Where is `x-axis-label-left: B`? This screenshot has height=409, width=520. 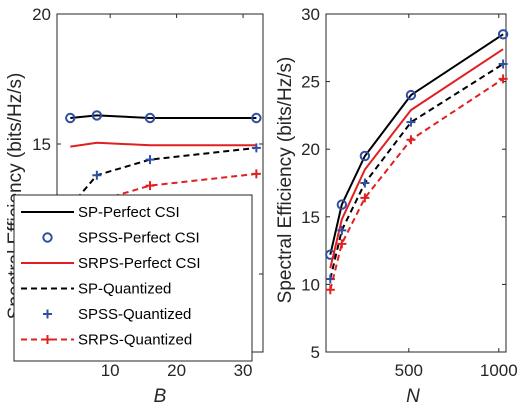
x-axis-label-left: B is located at coordinates (160, 396).